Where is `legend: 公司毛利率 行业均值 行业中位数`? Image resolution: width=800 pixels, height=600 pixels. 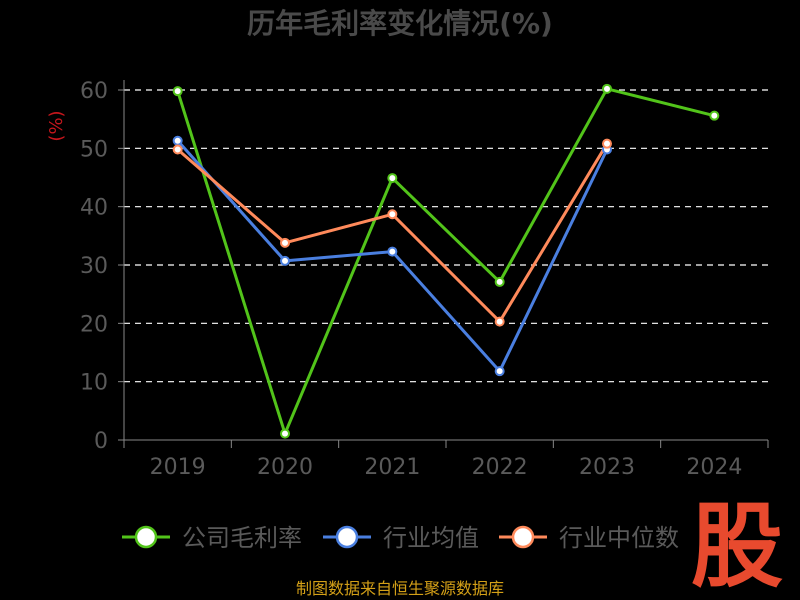 legend: 公司毛利率 行业均值 行业中位数 is located at coordinates (400, 538).